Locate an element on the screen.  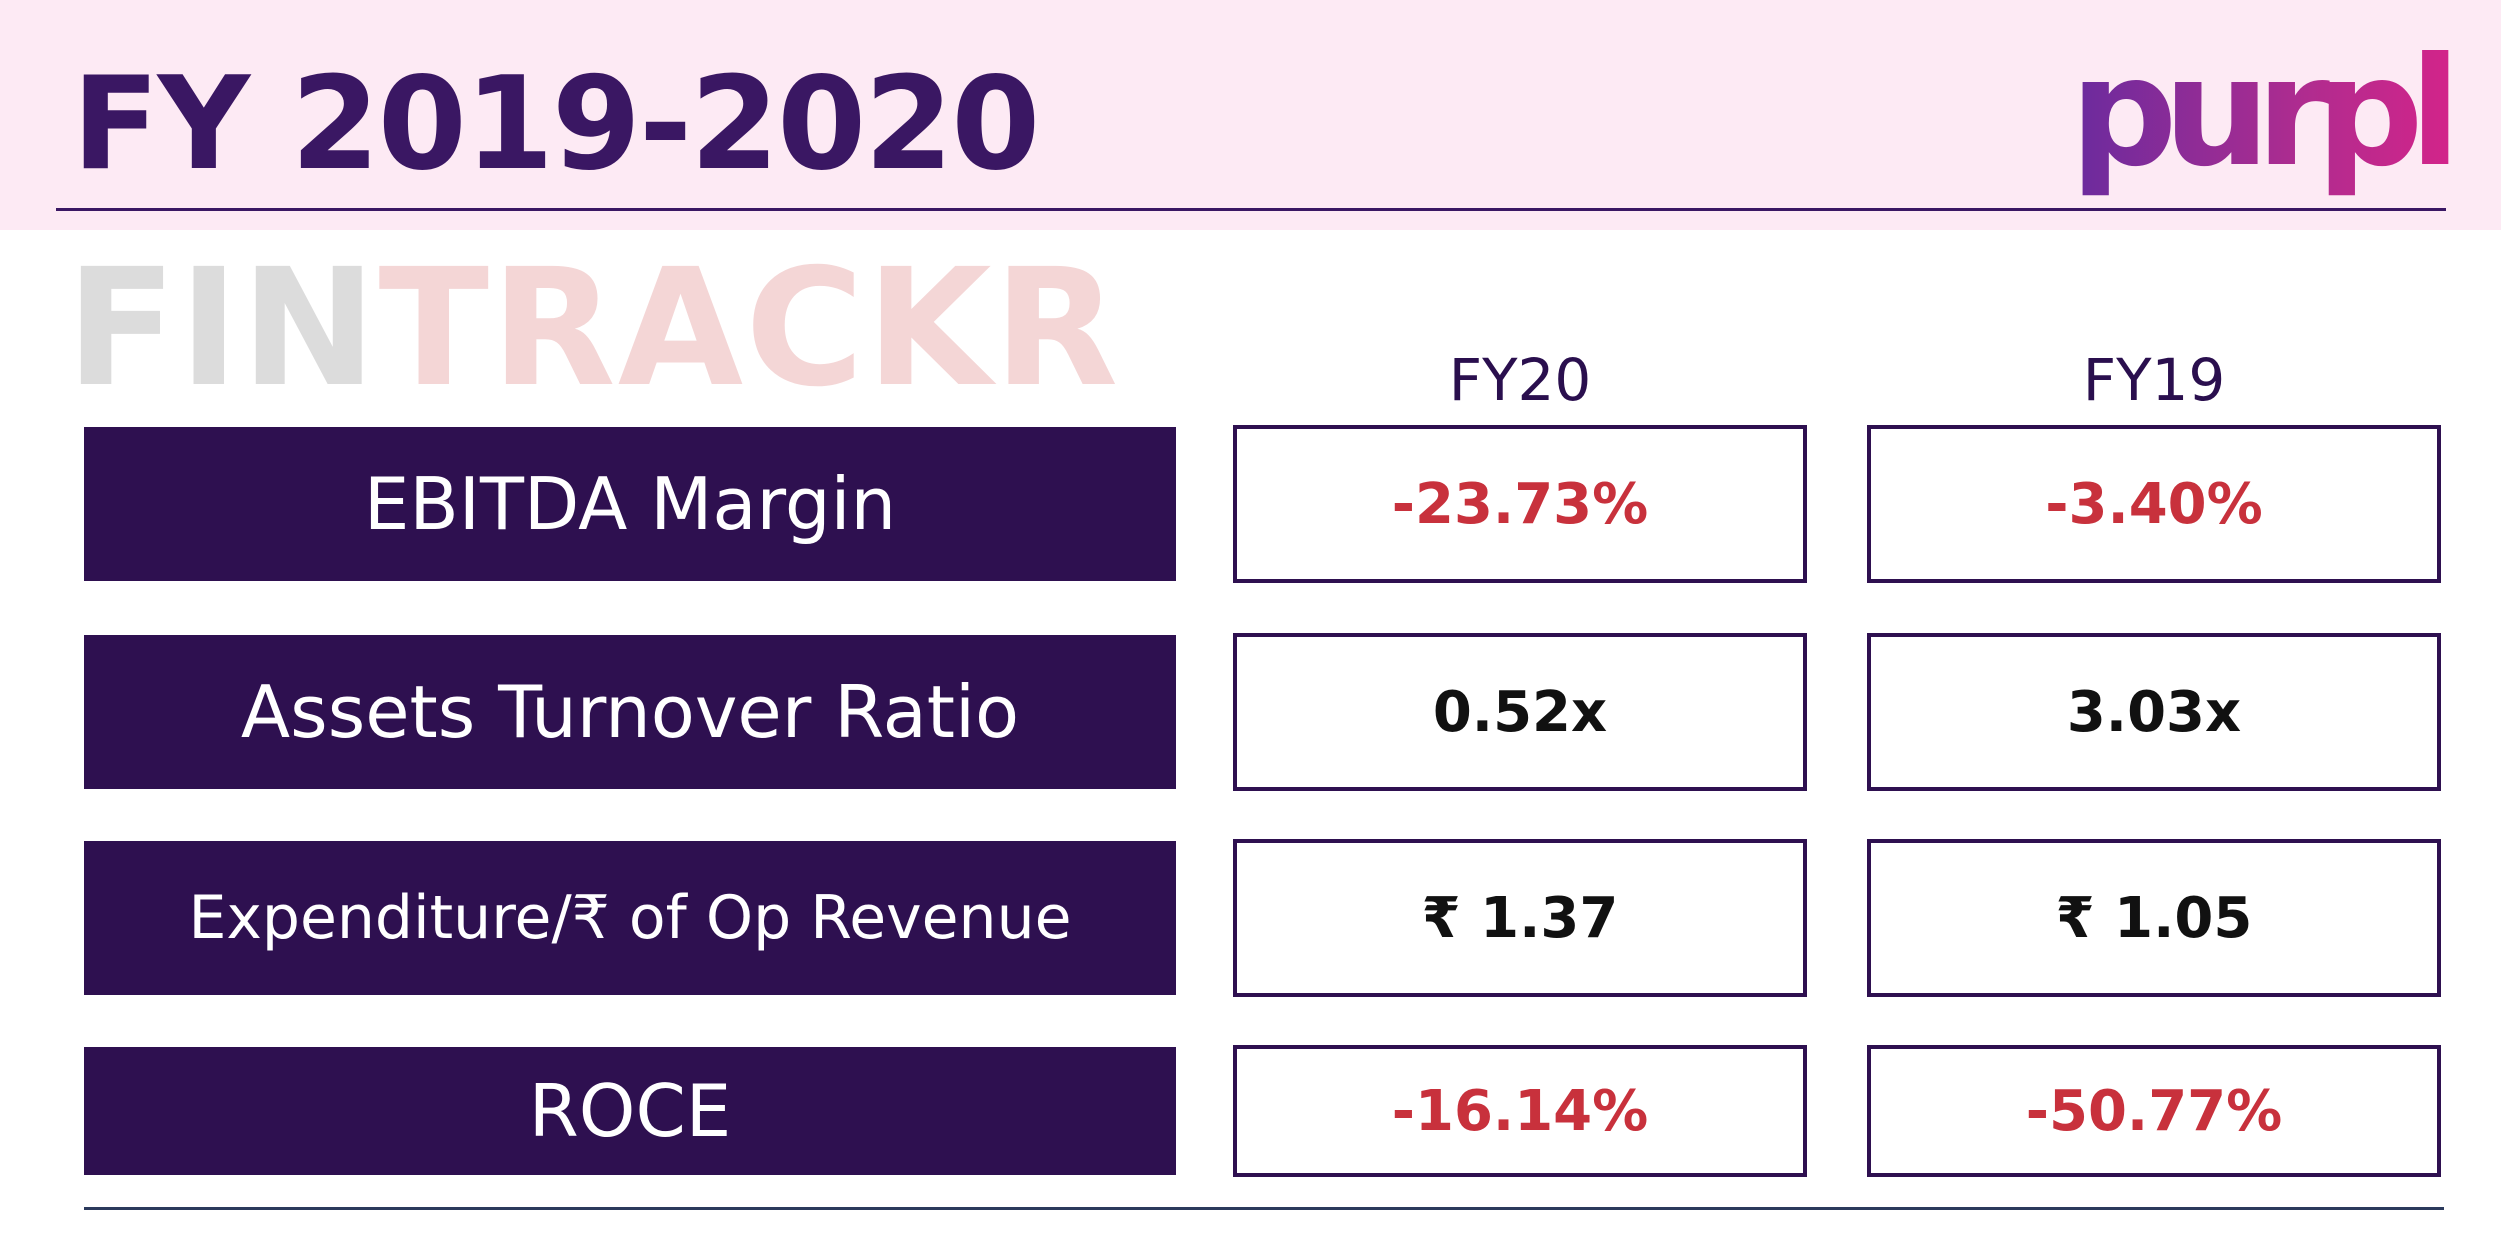
value-expenditure-fy19: ₹ 1.05 is located at coordinates (2154, 918).